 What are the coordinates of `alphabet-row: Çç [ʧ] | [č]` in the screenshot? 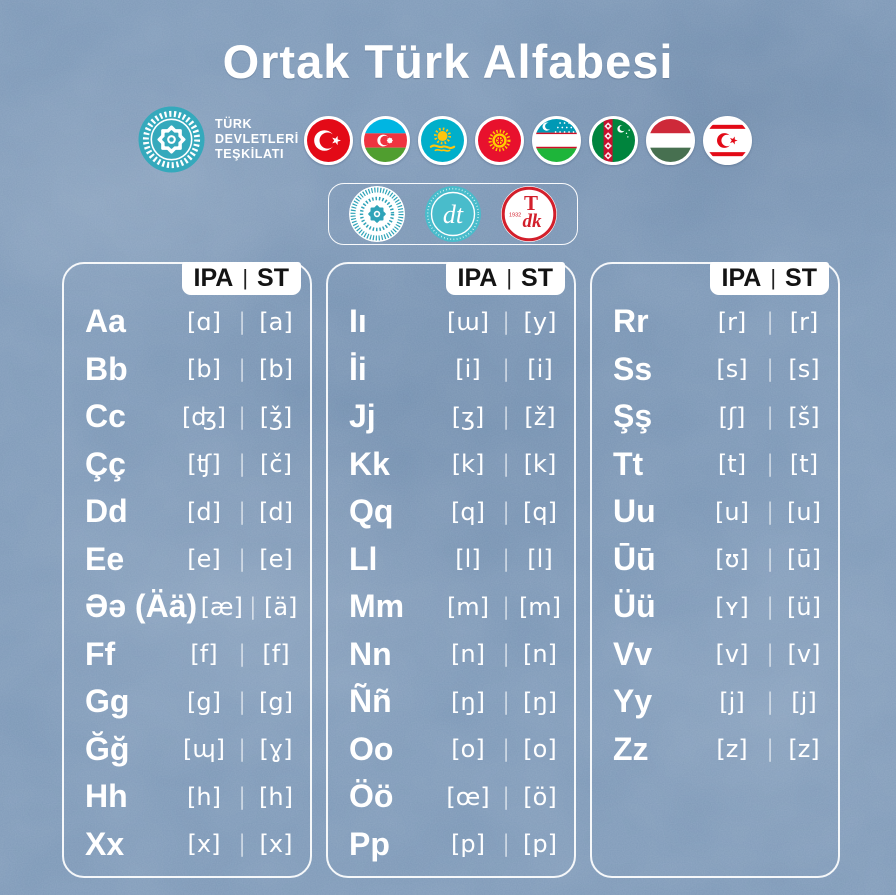 It's located at (193, 465).